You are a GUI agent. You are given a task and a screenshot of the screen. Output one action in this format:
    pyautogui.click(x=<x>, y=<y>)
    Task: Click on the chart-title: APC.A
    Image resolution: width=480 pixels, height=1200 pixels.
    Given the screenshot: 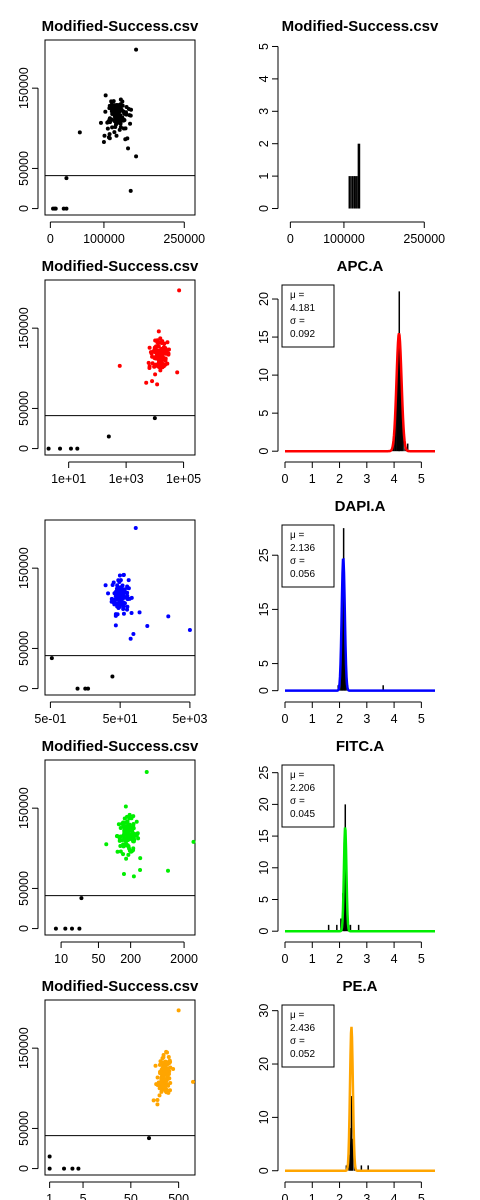 What is the action you would take?
    pyautogui.click(x=360, y=266)
    